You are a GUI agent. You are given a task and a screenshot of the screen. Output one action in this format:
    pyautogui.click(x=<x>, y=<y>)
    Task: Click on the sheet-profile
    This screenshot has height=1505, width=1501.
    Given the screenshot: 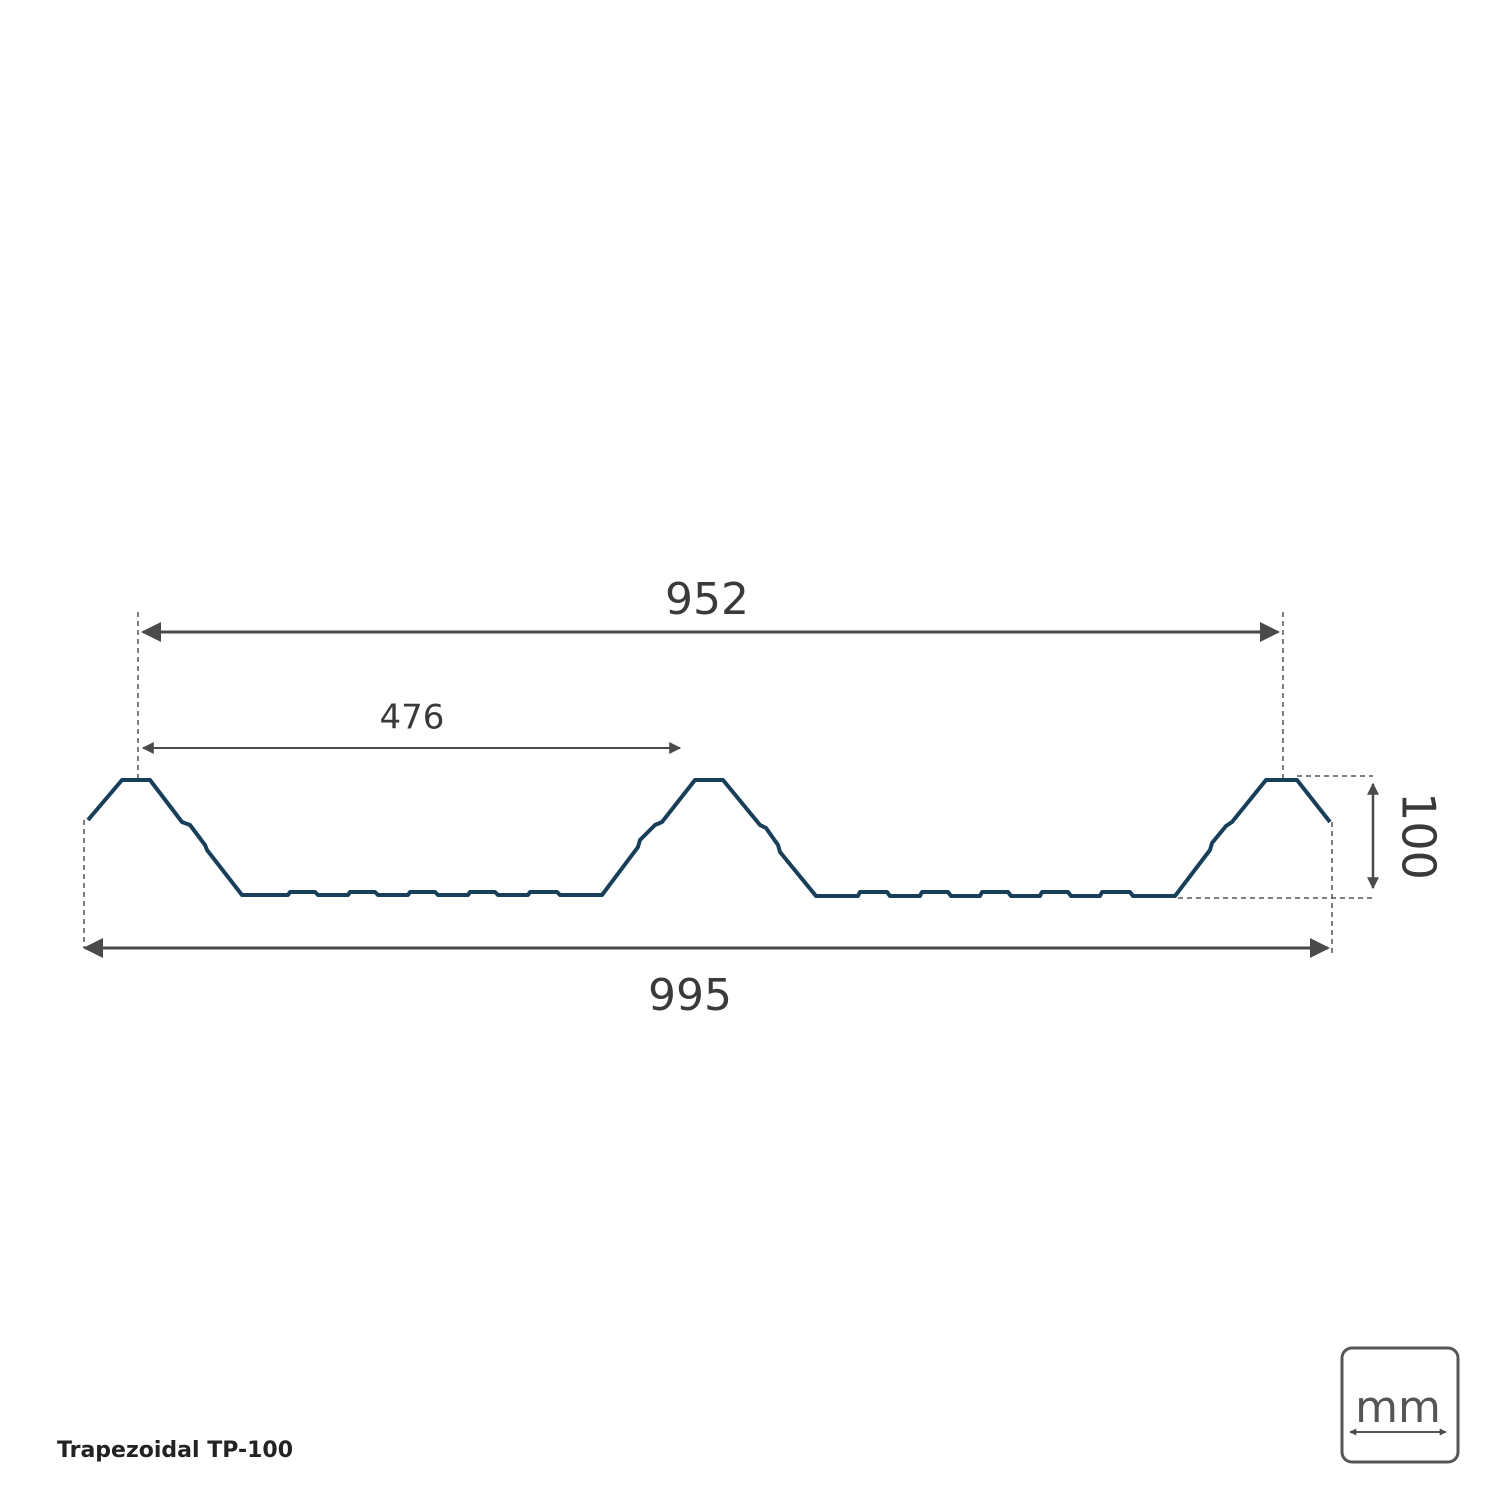 What is the action you would take?
    pyautogui.click(x=709, y=838)
    